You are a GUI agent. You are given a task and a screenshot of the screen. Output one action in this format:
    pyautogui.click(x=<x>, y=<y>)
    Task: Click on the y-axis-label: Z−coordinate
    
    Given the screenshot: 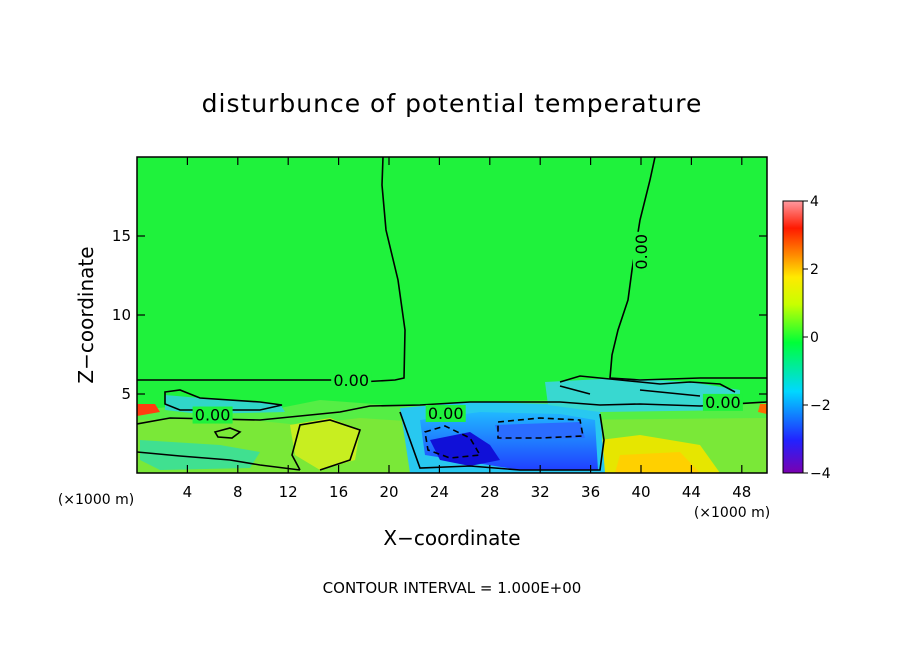 What is the action you would take?
    pyautogui.click(x=86, y=314)
    